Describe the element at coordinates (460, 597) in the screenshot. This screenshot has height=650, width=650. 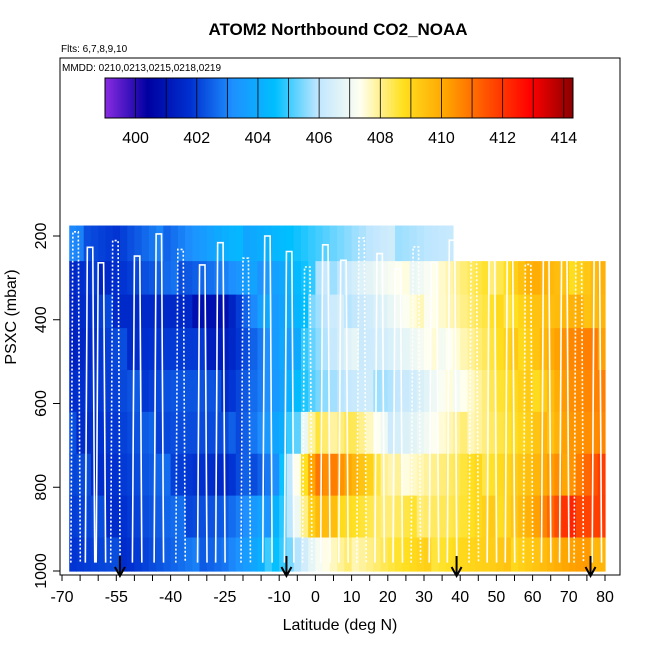
I see `x-tick-label: 40` at that location.